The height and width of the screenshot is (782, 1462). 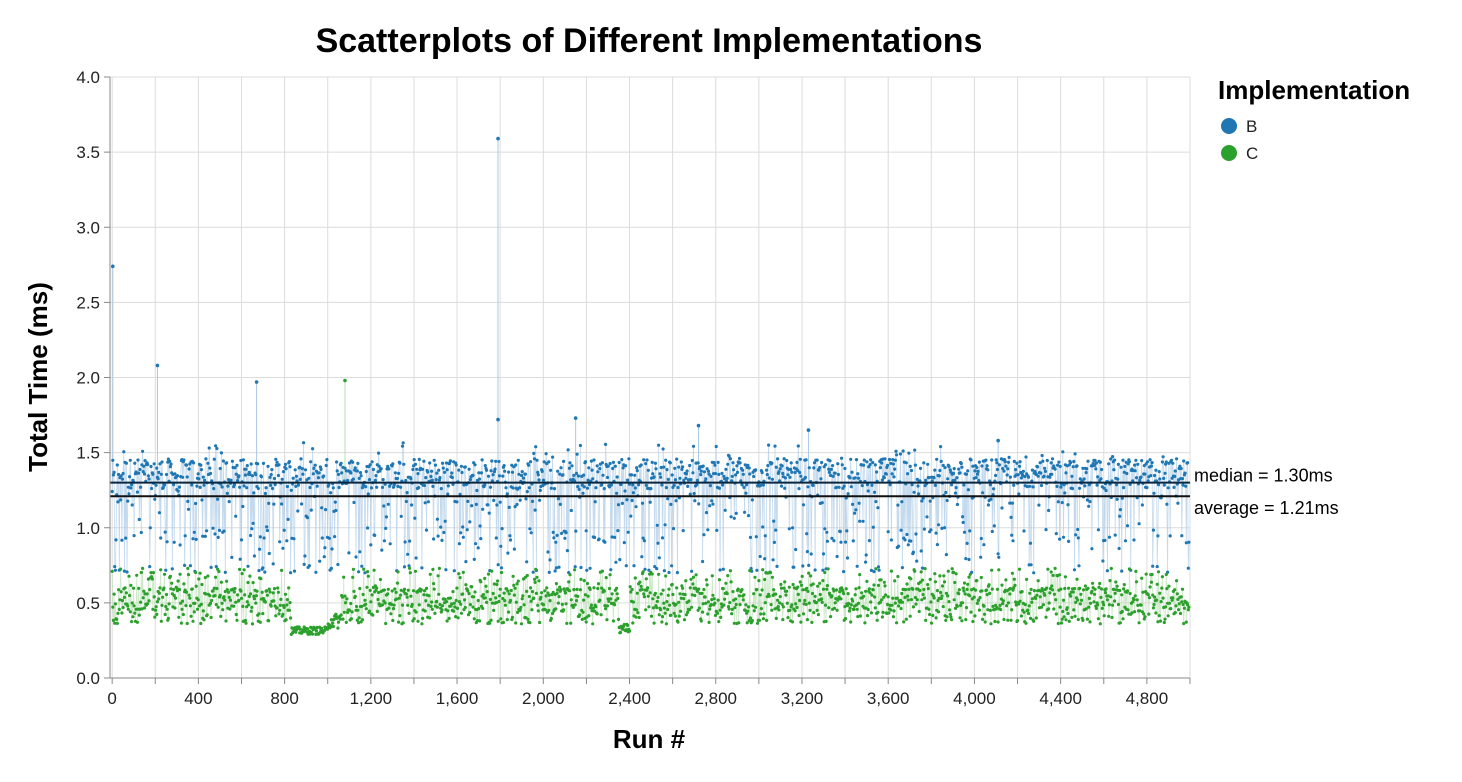 I want to click on legend-entry-c: C, so click(x=1239, y=153).